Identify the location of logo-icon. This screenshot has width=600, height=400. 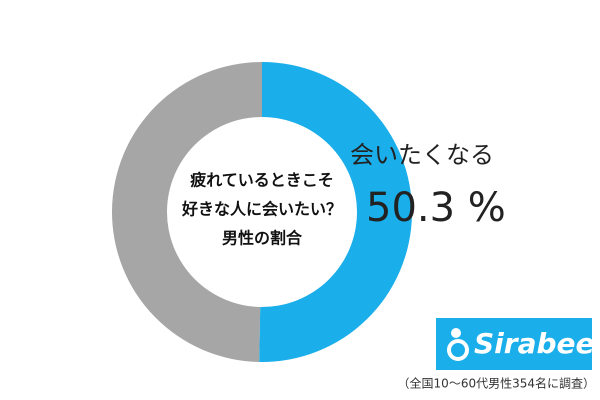
(458, 344).